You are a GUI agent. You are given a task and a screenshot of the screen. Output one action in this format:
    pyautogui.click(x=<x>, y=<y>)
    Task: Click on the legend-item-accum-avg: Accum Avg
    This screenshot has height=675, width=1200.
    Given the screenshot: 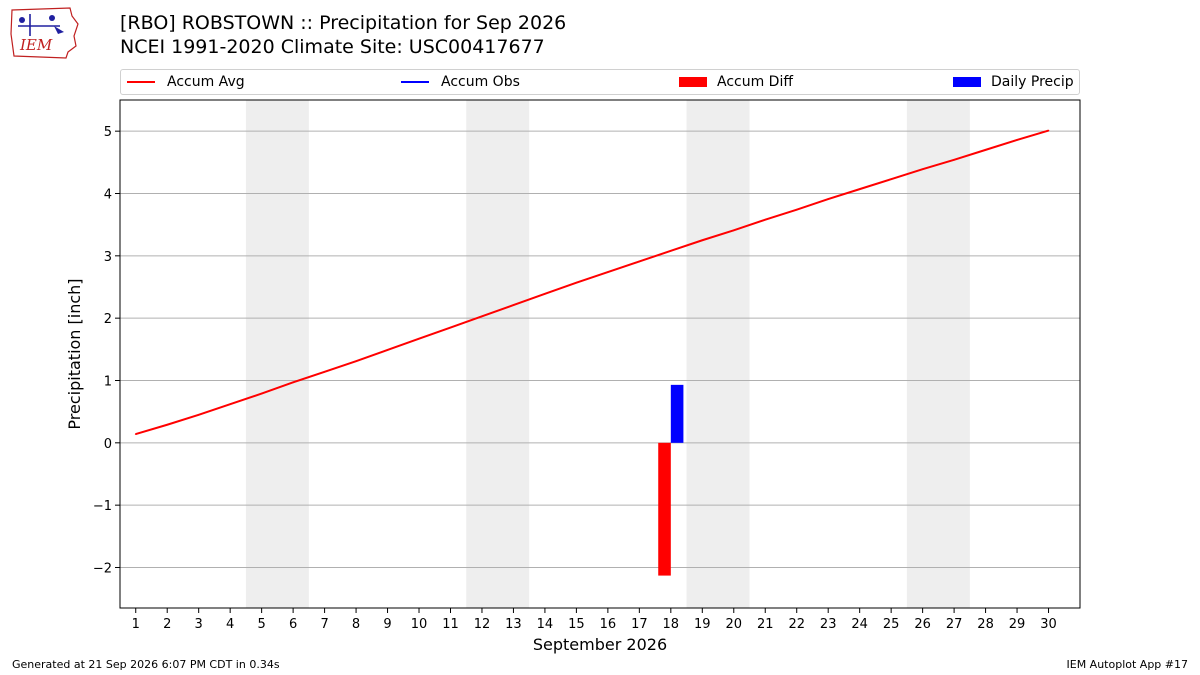 What is the action you would take?
    pyautogui.click(x=186, y=82)
    